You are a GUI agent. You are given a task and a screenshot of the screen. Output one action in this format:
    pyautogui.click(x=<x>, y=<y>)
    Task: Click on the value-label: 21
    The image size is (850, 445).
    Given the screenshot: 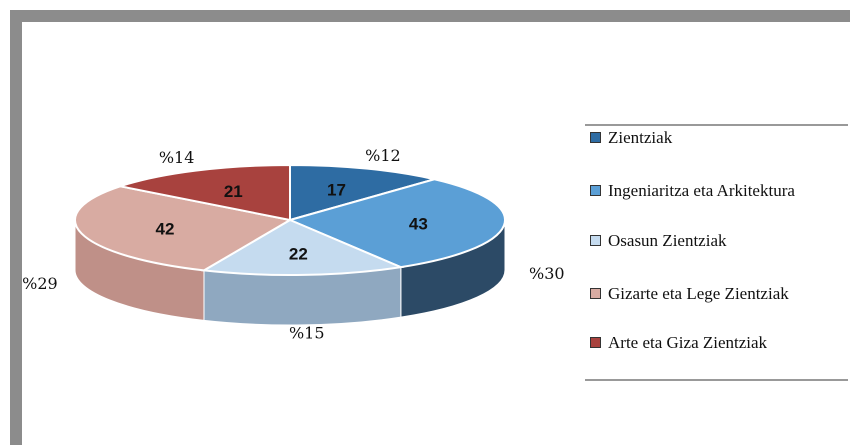 What is the action you would take?
    pyautogui.click(x=233, y=191)
    